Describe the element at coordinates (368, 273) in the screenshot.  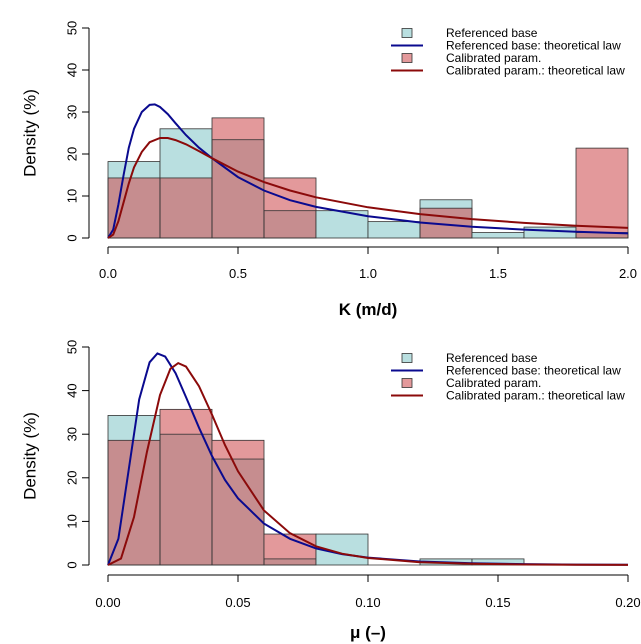
I see `x-tick-label: 1.0` at that location.